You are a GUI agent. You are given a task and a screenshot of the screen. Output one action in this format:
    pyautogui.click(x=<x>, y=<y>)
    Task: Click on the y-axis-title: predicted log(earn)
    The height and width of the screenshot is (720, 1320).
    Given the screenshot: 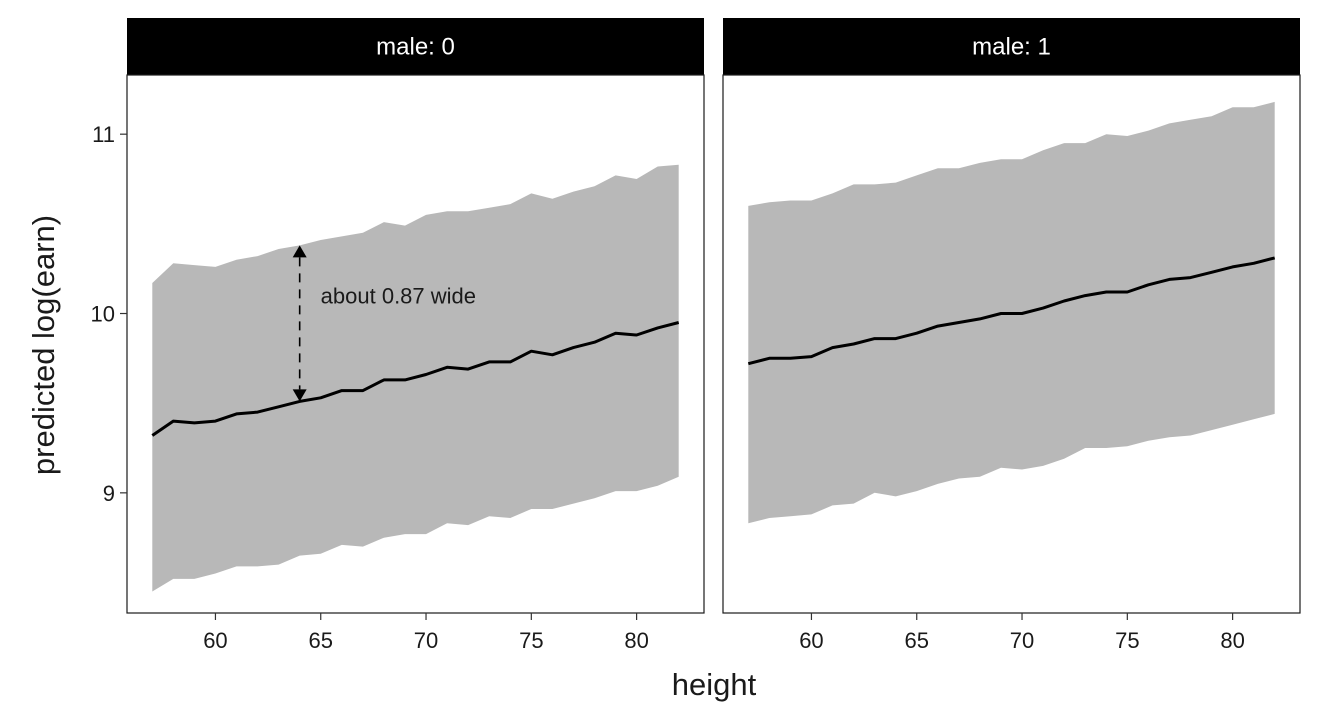 What is the action you would take?
    pyautogui.click(x=43, y=345)
    